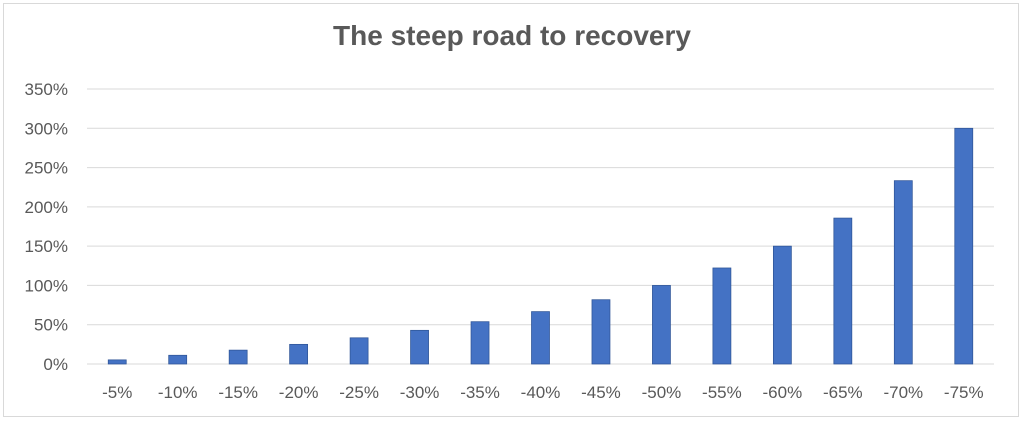  I want to click on x-tick-label: -70%, so click(903, 392).